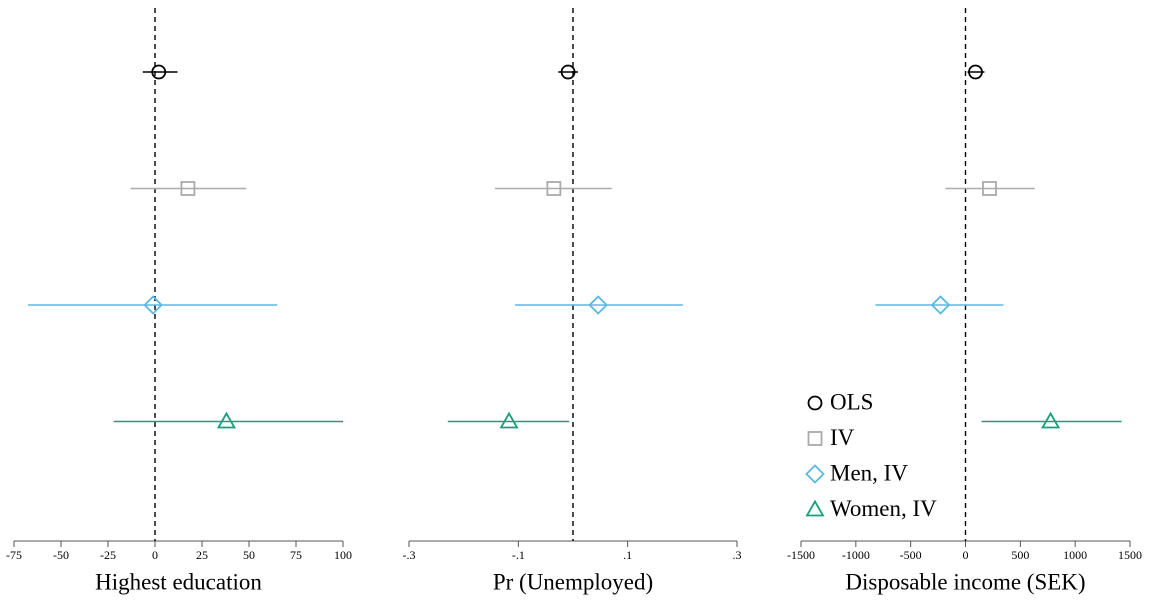 This screenshot has height=601, width=1150. I want to click on x-tick-label: 50, so click(249, 555).